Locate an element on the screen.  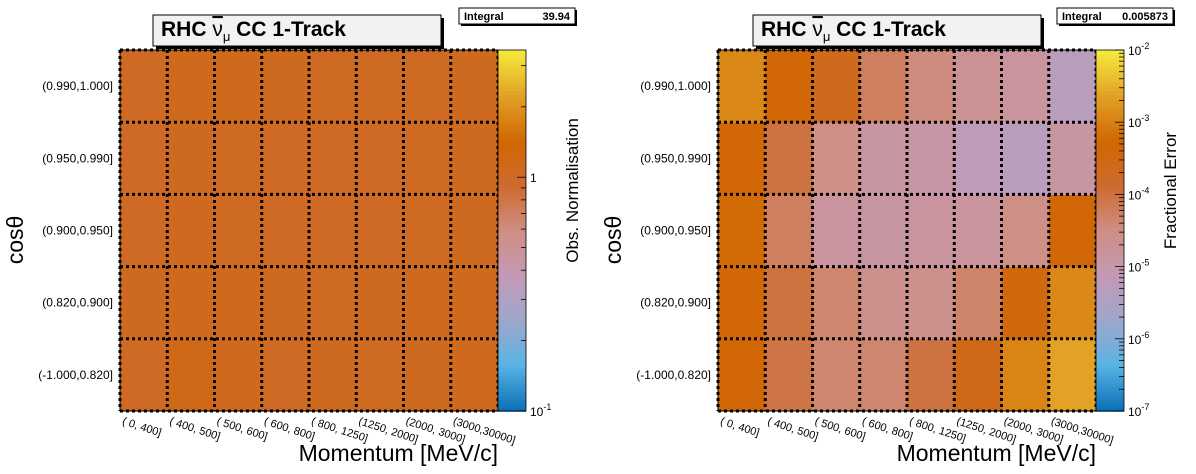
y-tick-label: (0.990,1.000] is located at coordinates (77, 86).